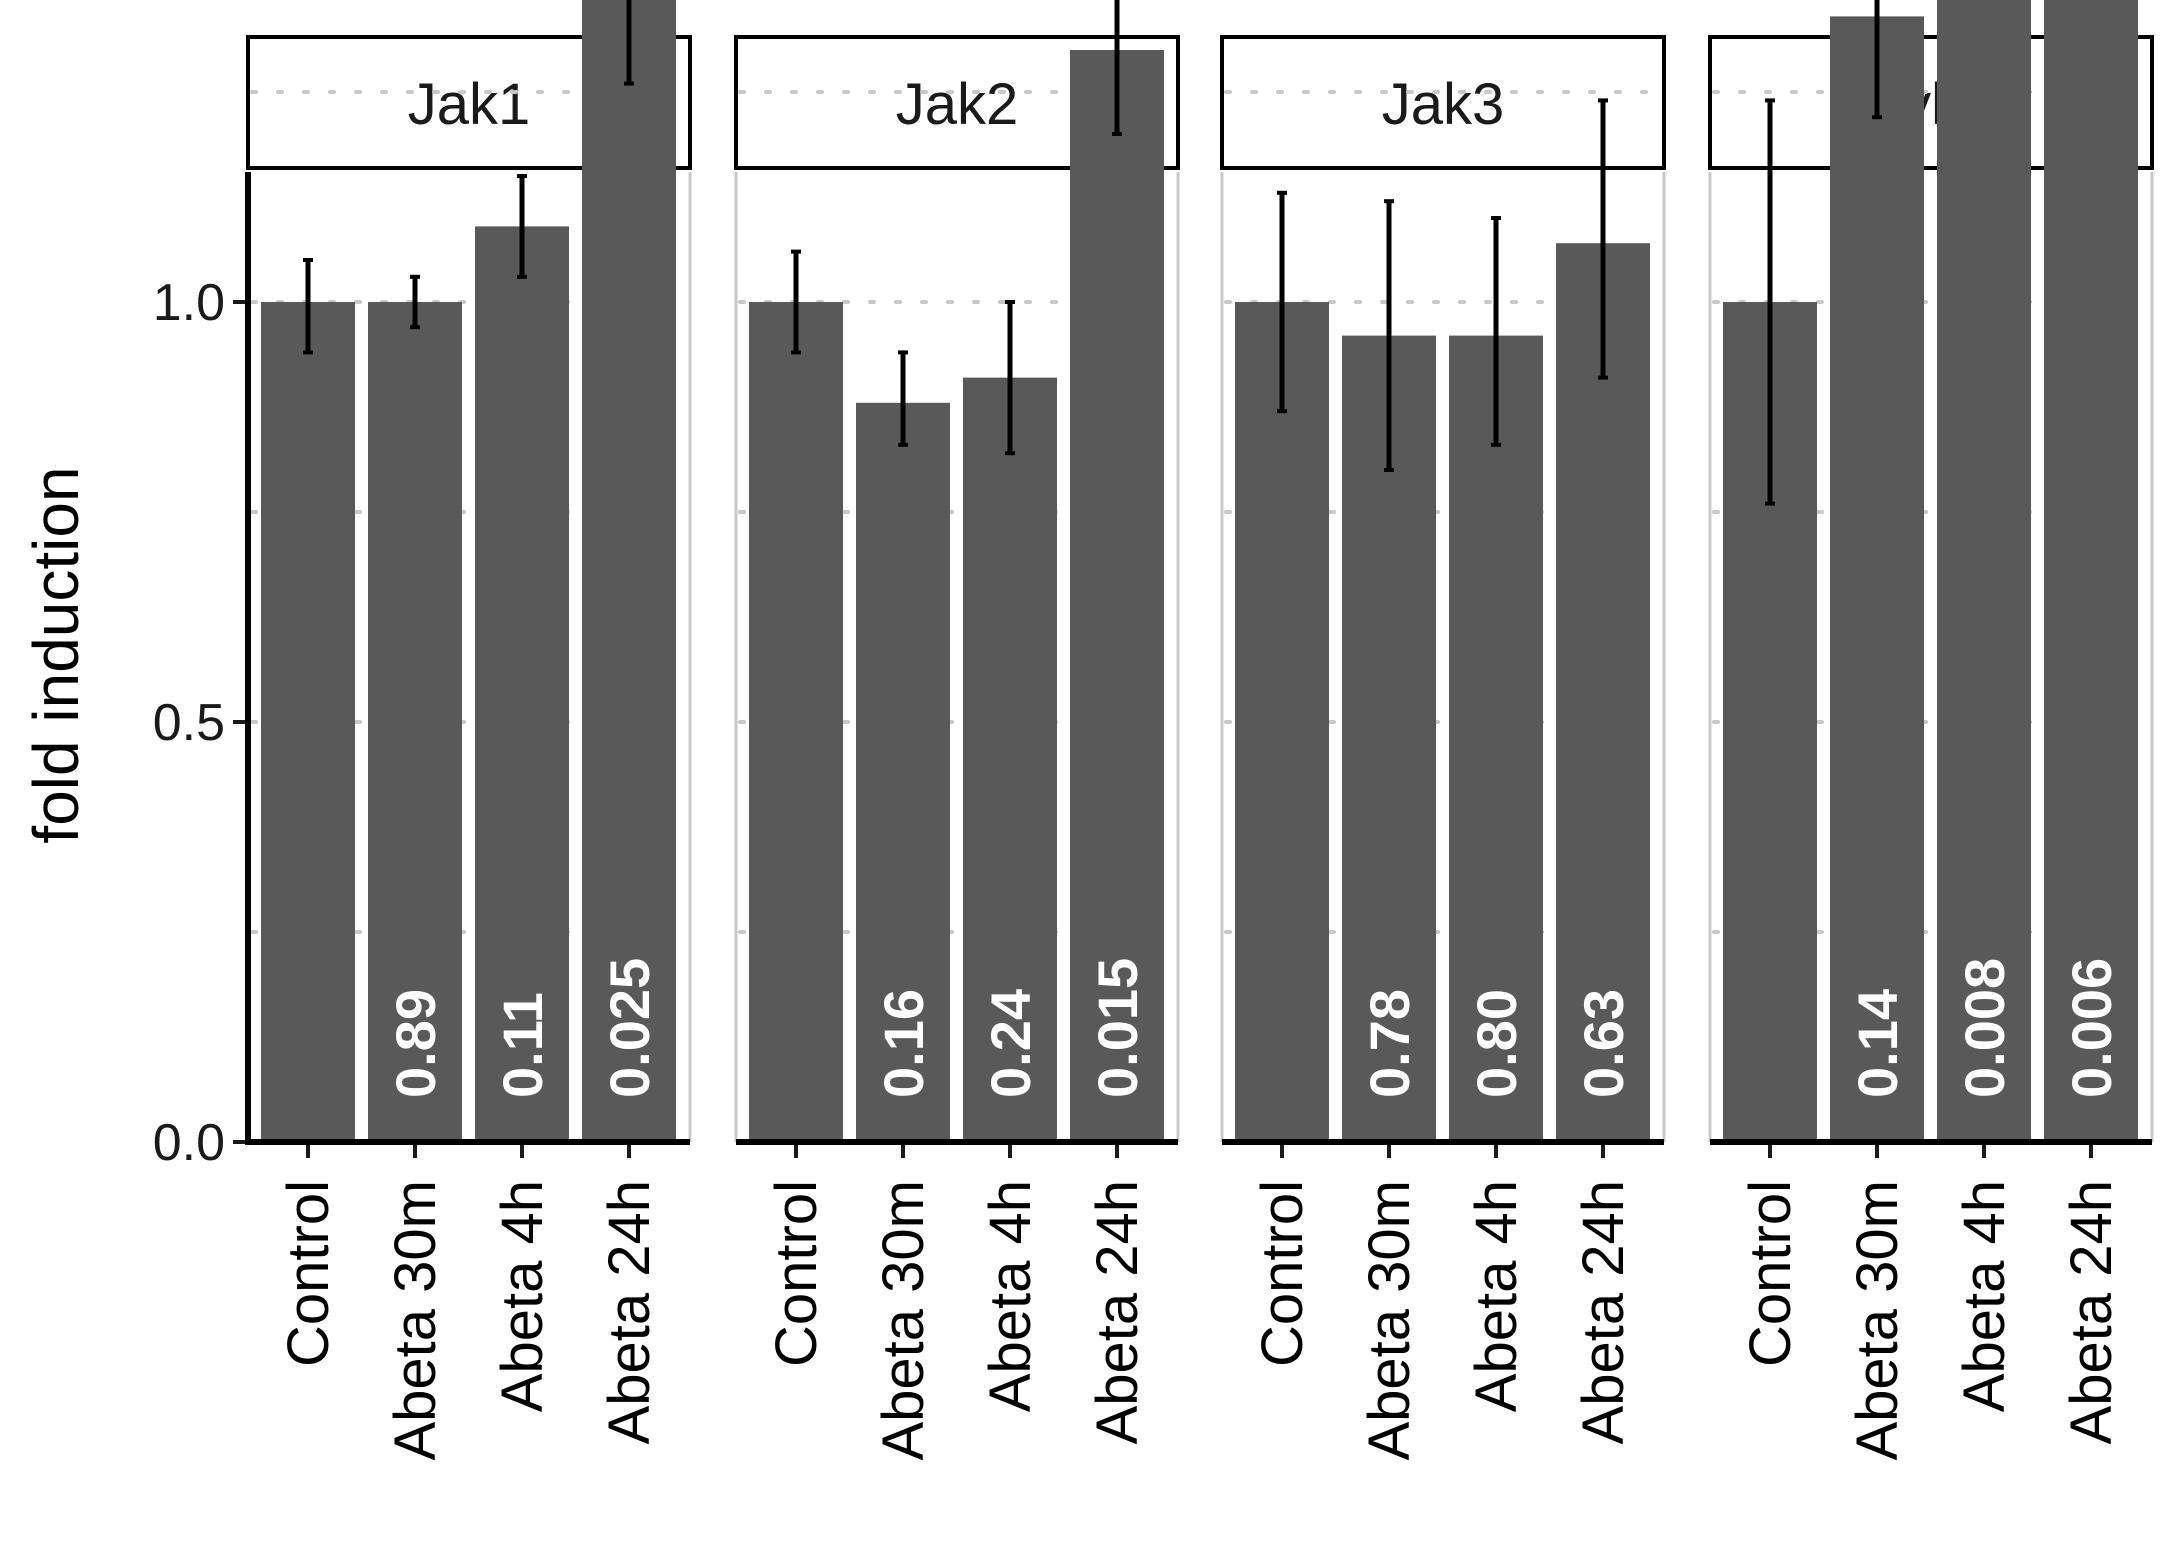 This screenshot has height=1550, width=2169. Describe the element at coordinates (1117, 1028) in the screenshot. I see `p-value-label: 0.015` at that location.